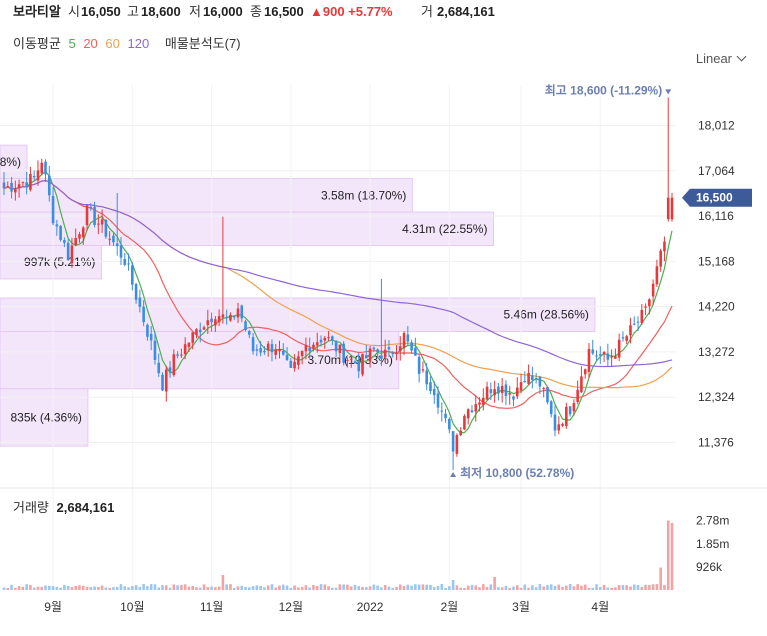 The width and height of the screenshot is (767, 636). I want to click on volume-profile-bar, so click(51, 262).